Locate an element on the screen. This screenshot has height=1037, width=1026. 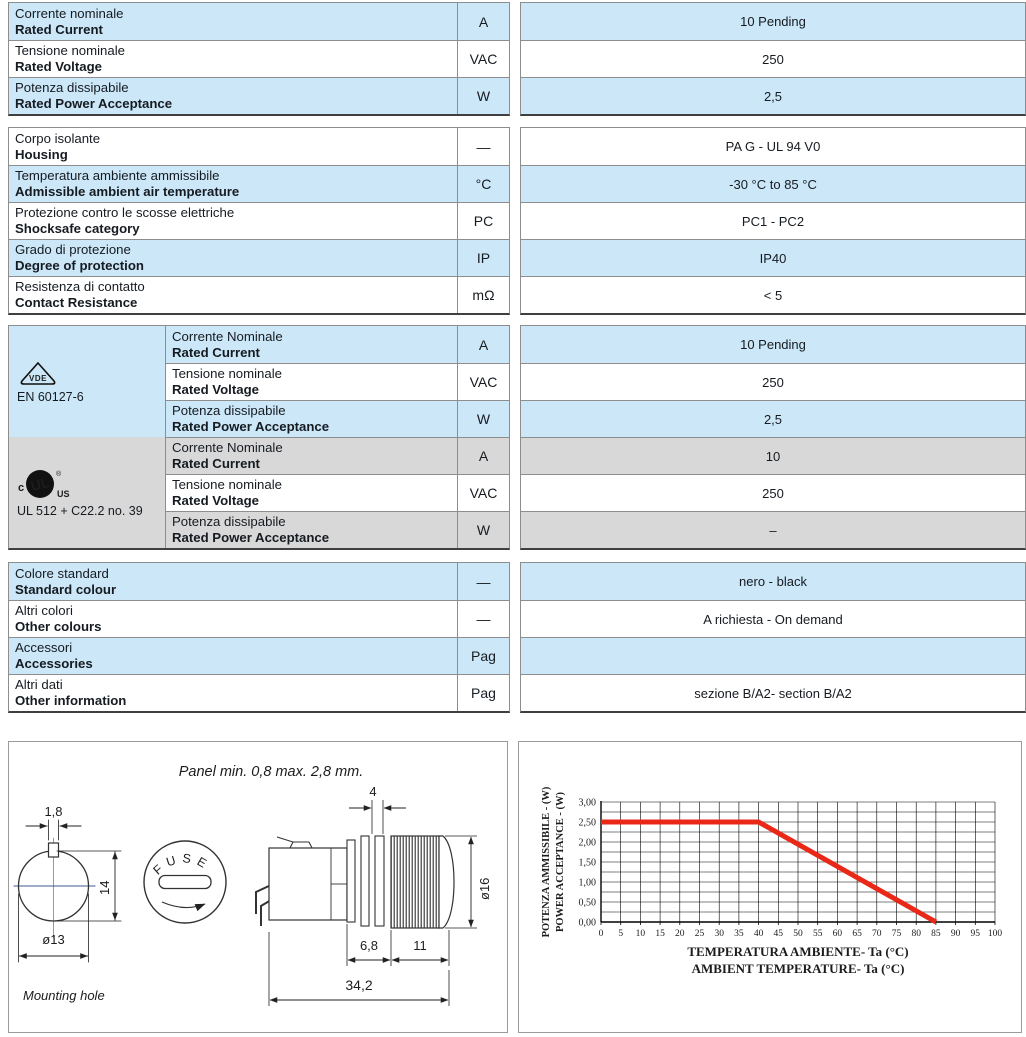
row-standard-colour-unit: — is located at coordinates (483, 581).